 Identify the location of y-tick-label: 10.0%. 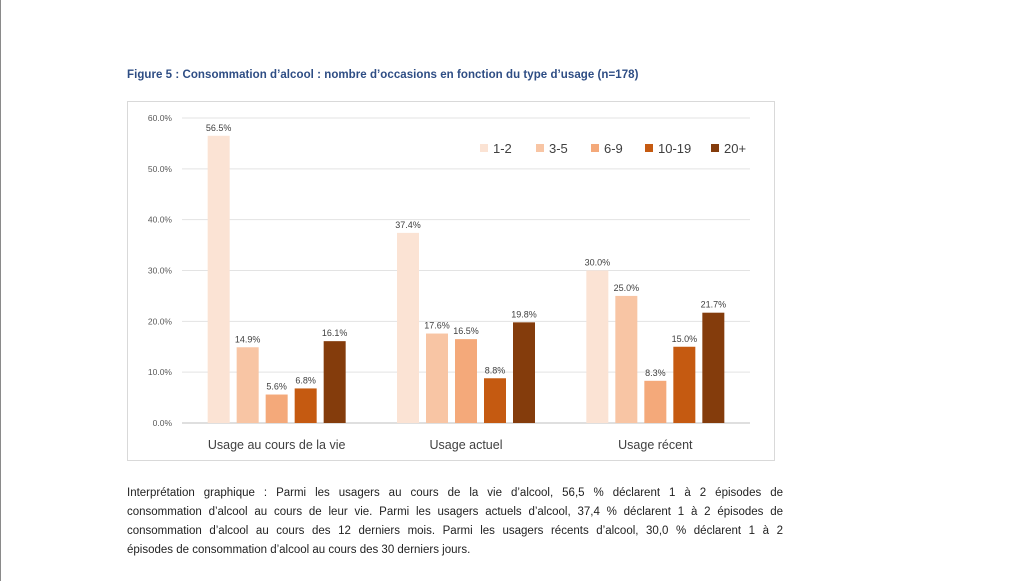
(160, 372).